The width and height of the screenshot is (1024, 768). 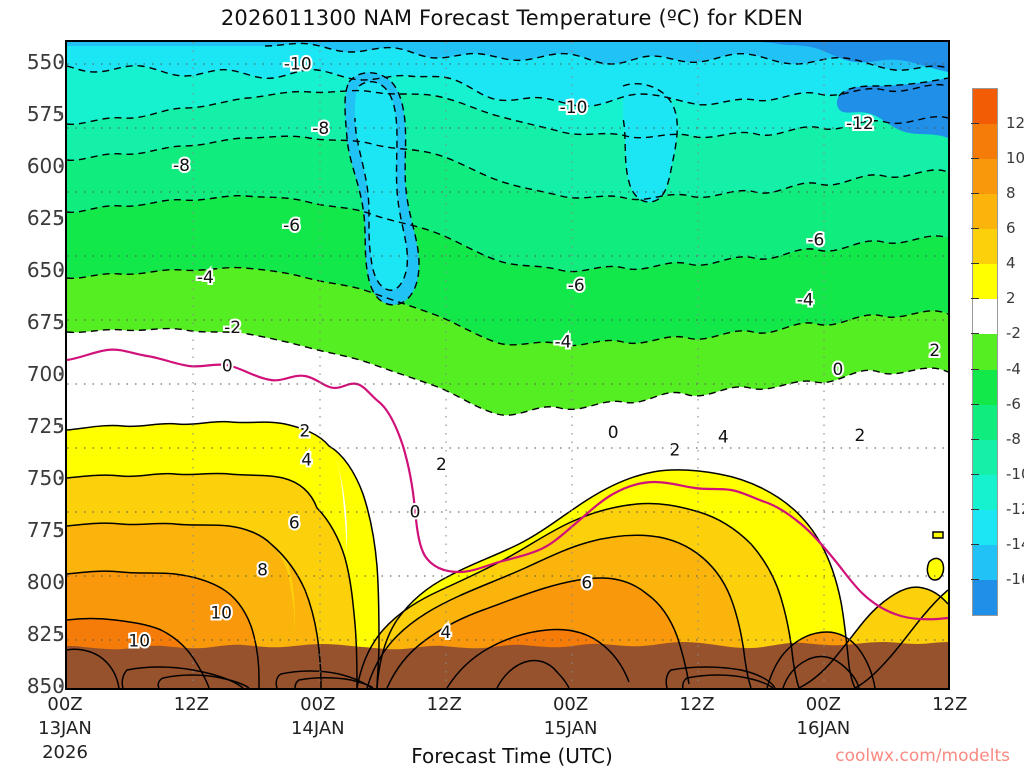 I want to click on contour-label-halo: -12, so click(x=860, y=124).